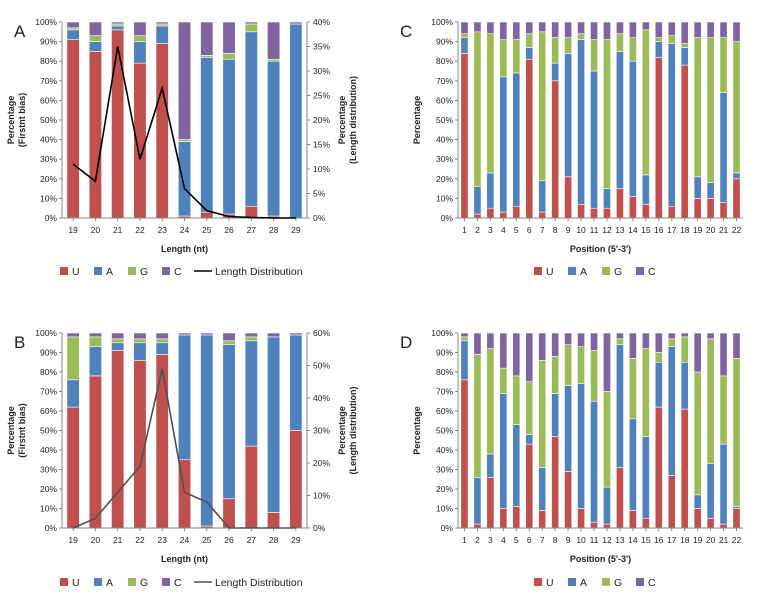  Describe the element at coordinates (672, 540) in the screenshot. I see `x-tick-label: 17` at that location.